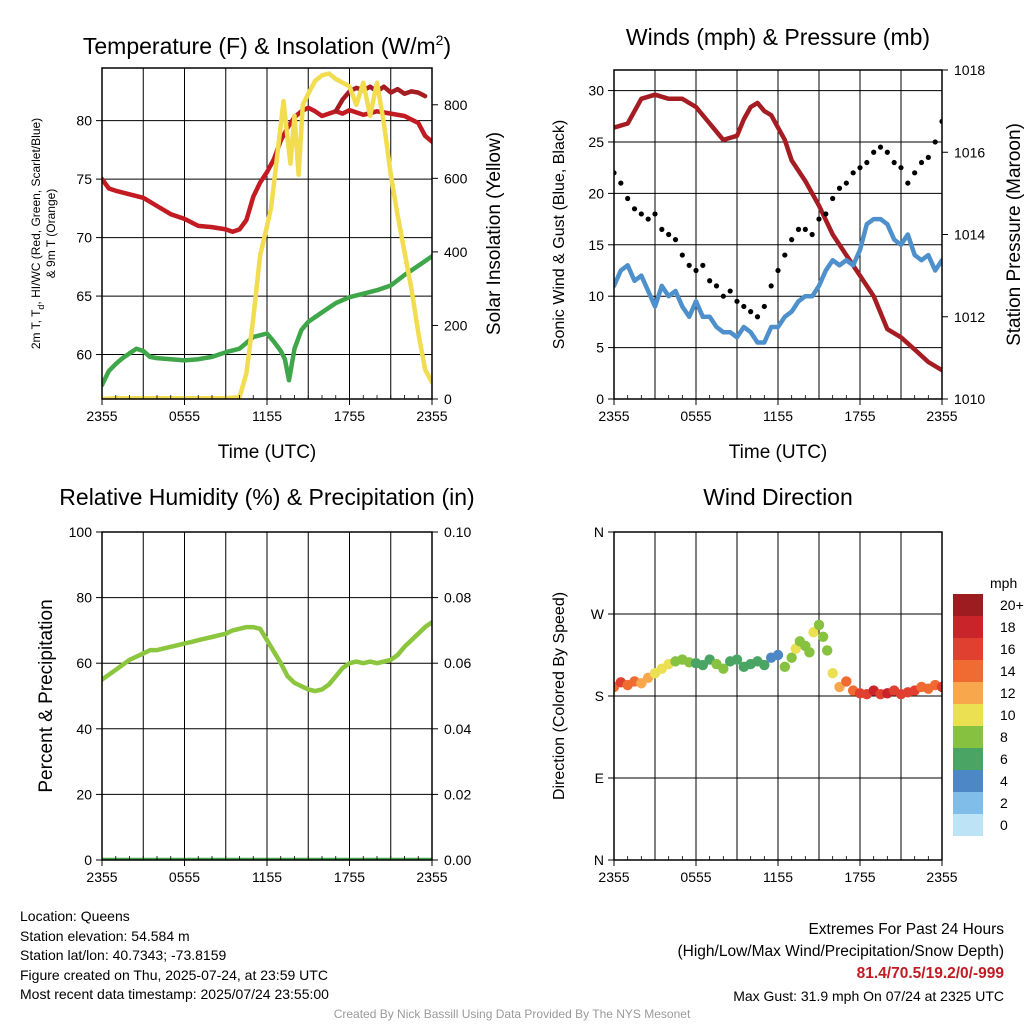  I want to click on y2-tick-label: 1018, so click(969, 70).